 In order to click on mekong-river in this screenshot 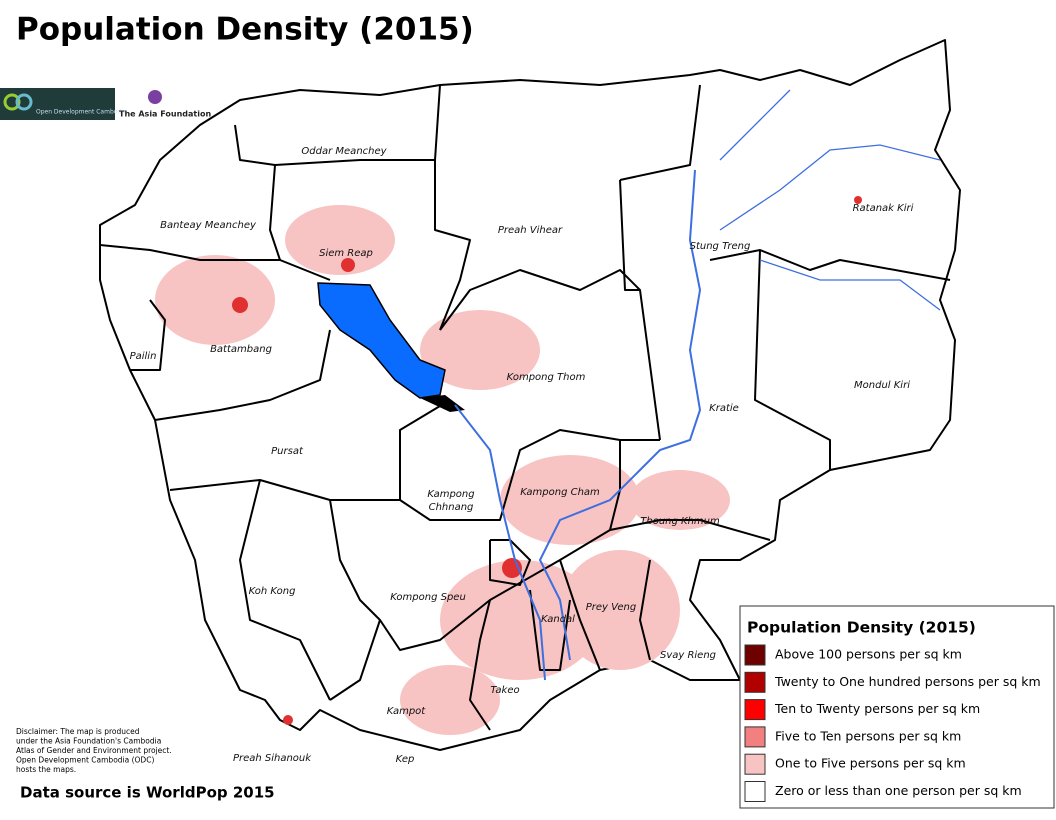, I will do `click(620, 415)`.